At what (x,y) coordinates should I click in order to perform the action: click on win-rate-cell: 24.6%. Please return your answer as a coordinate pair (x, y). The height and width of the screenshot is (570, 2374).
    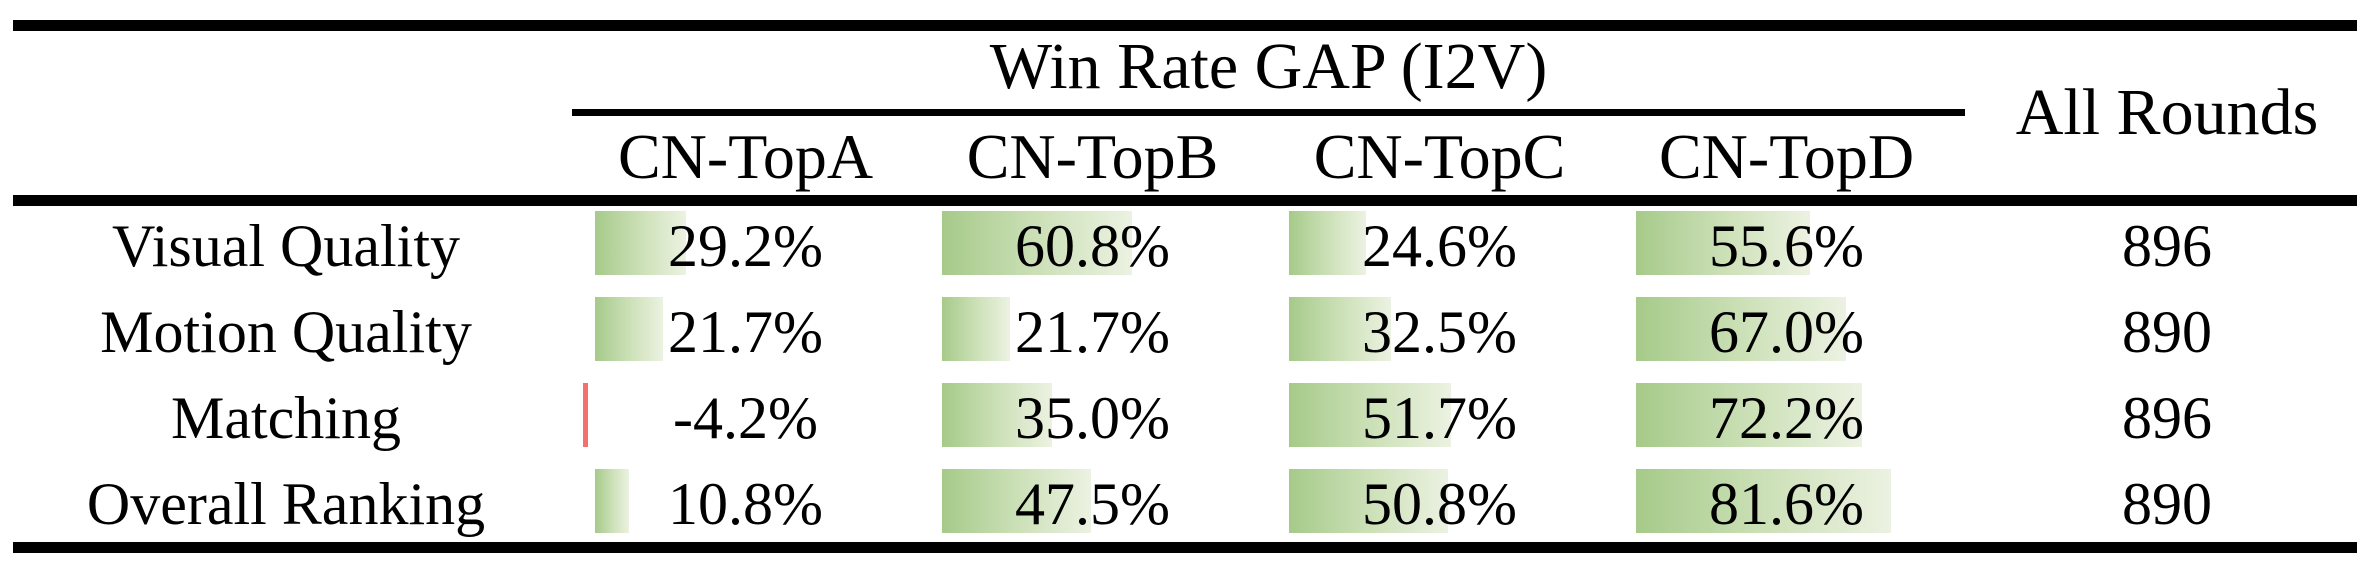
    Looking at the image, I should click on (1439, 248).